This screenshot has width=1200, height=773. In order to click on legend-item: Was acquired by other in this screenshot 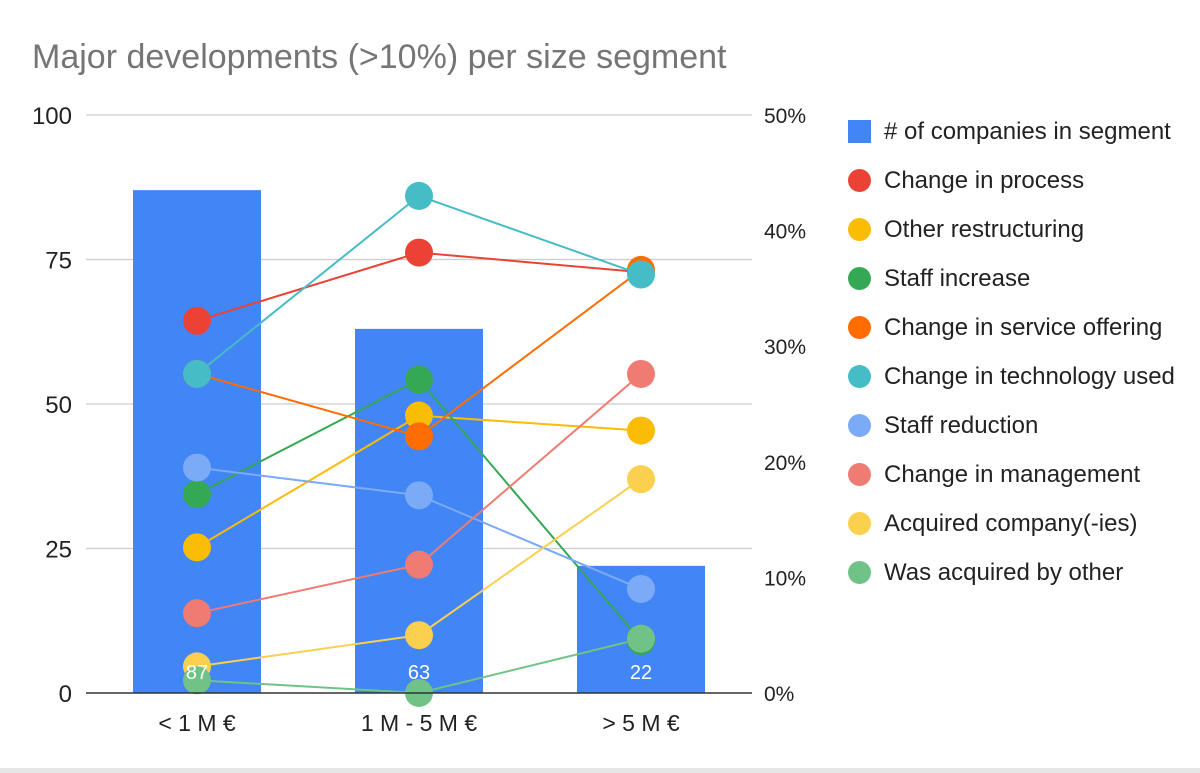, I will do `click(1018, 573)`.